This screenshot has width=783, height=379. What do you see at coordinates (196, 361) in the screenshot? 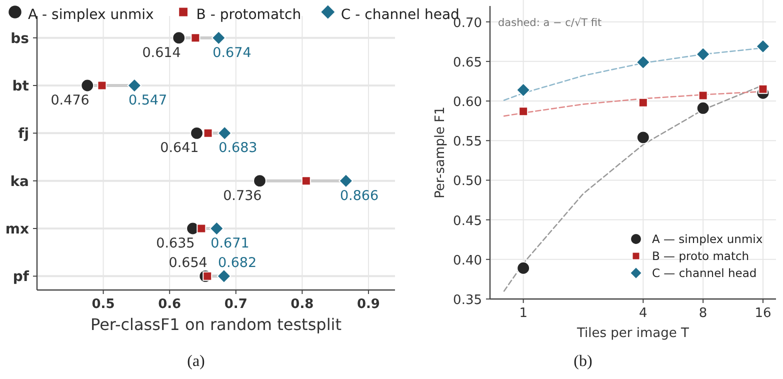
I see `text: (a)` at bounding box center [196, 361].